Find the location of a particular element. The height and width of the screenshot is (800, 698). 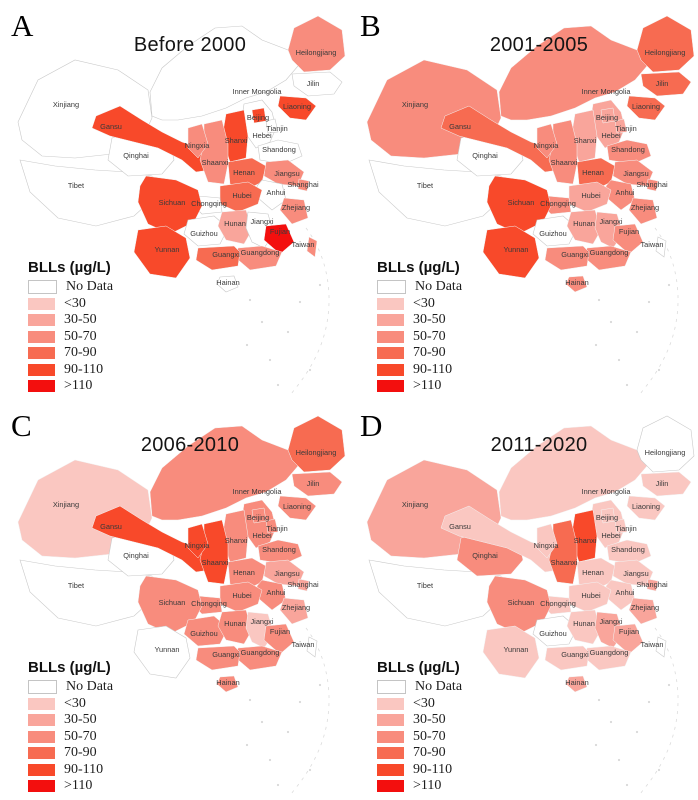

legend-label: 90-110 is located at coordinates (433, 769).